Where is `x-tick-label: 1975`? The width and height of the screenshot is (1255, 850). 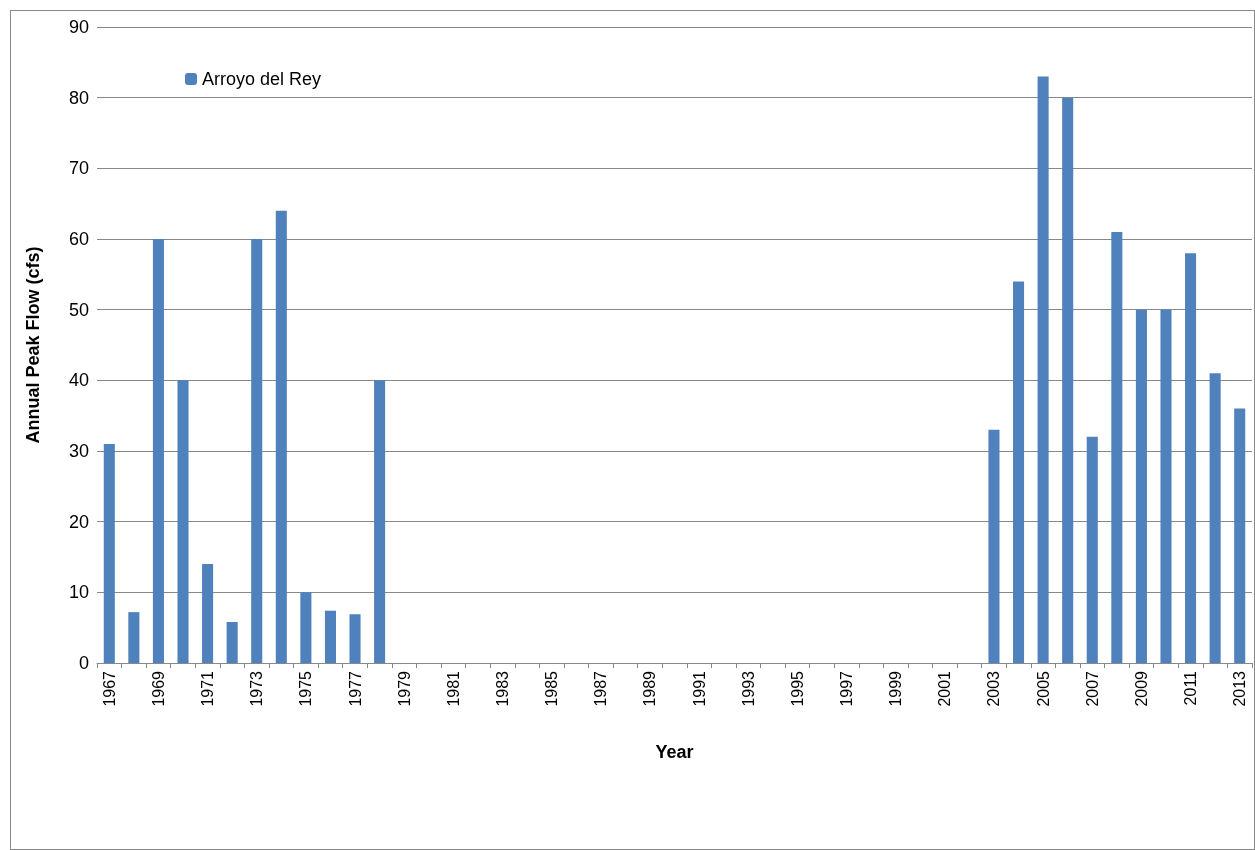 x-tick-label: 1975 is located at coordinates (306, 688).